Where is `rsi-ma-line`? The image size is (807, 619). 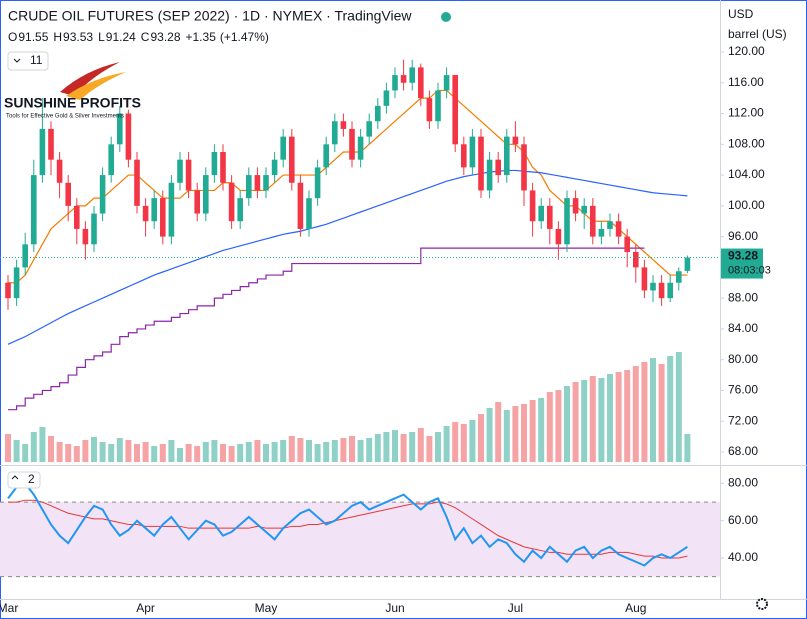 rsi-ma-line is located at coordinates (348, 529).